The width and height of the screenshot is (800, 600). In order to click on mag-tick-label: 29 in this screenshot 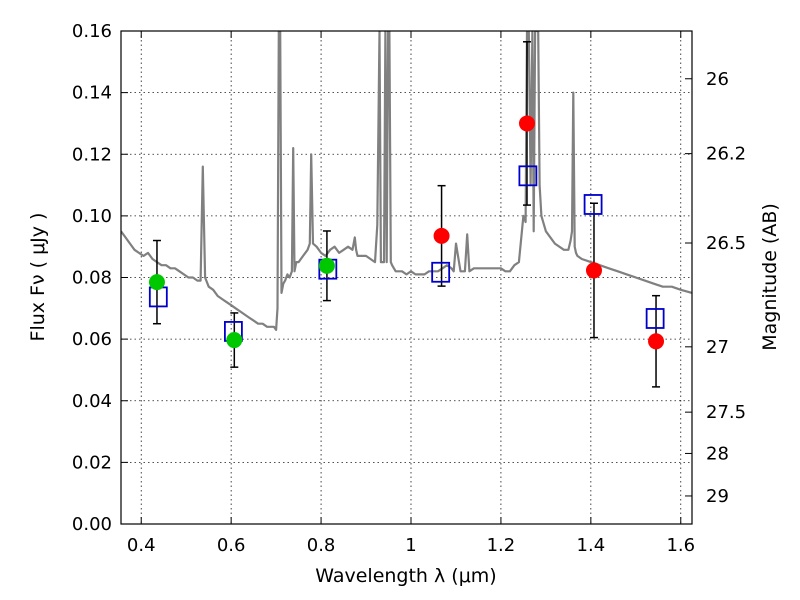, I will do `click(717, 496)`.